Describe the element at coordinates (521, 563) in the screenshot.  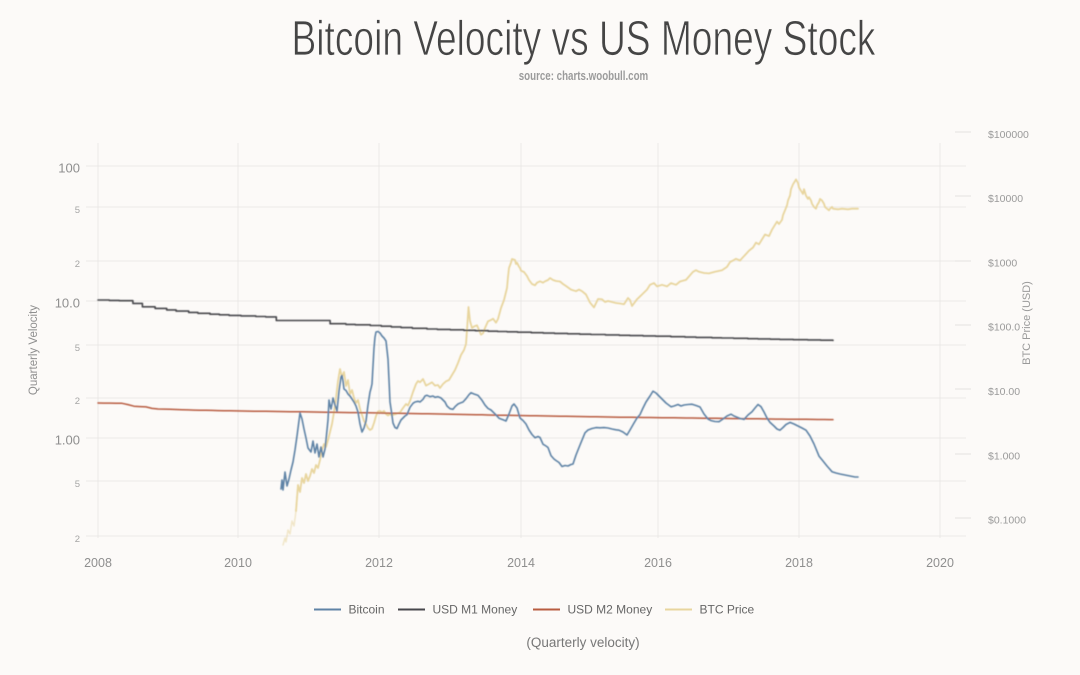
I see `svg-text: 2014` at that location.